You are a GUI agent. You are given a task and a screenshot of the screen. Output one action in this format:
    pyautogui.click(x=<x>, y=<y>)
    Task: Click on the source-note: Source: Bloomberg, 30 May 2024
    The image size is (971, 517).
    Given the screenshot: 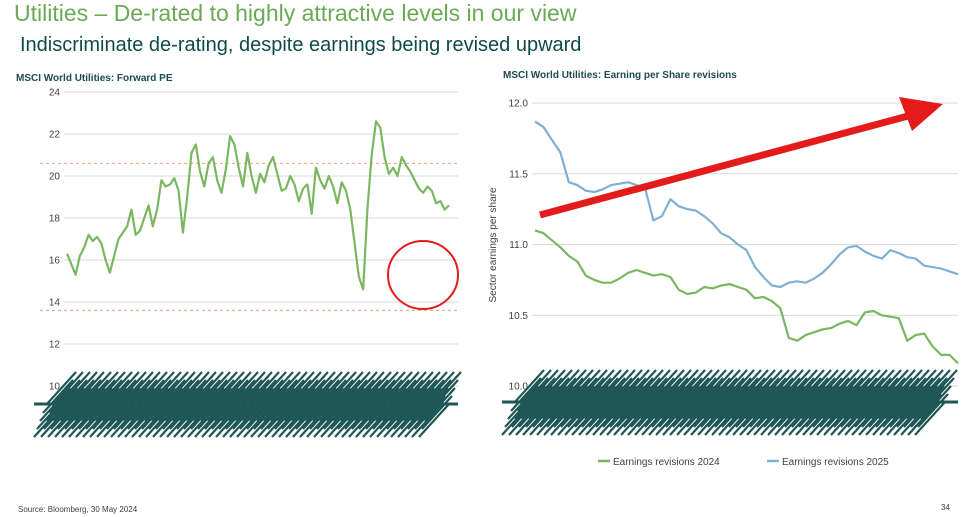 What is the action you would take?
    pyautogui.click(x=78, y=509)
    